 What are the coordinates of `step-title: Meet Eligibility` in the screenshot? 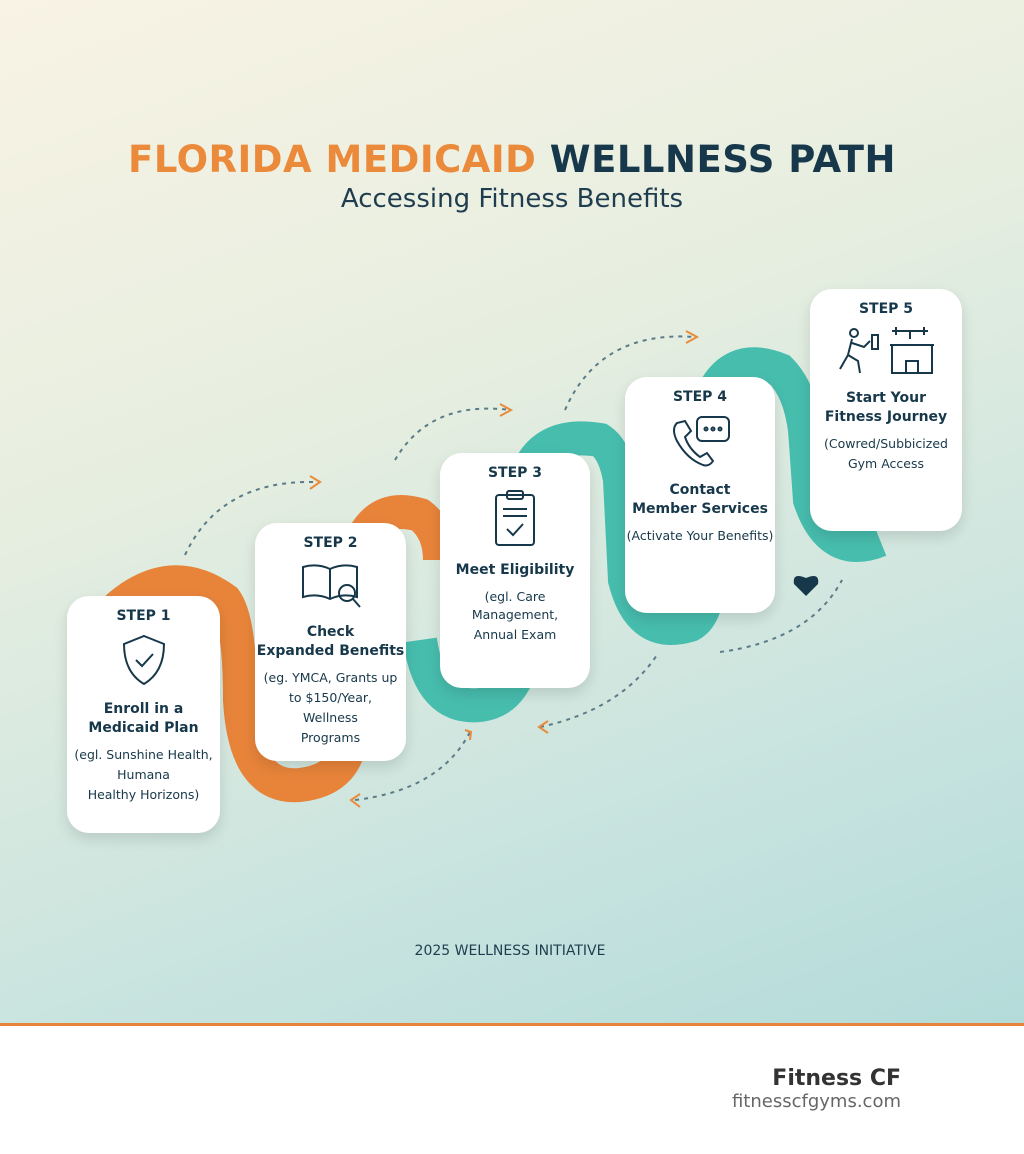 It's located at (515, 570).